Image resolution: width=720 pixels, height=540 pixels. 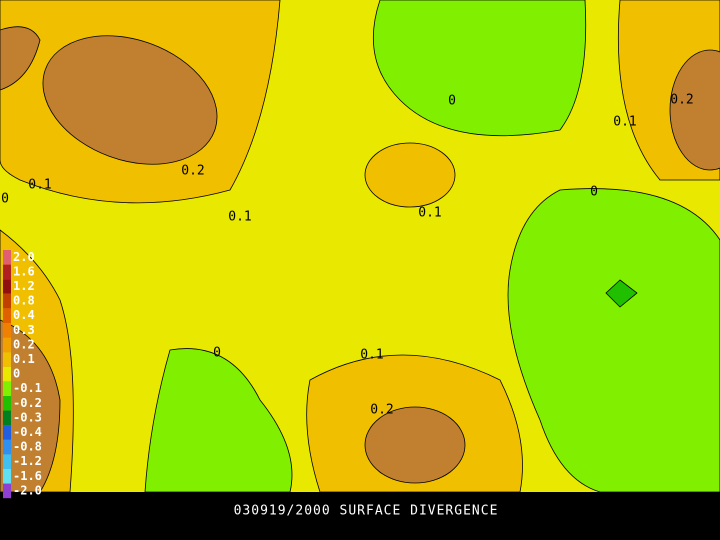 What do you see at coordinates (27, 388) in the screenshot?
I see `legend-label: -0.1` at bounding box center [27, 388].